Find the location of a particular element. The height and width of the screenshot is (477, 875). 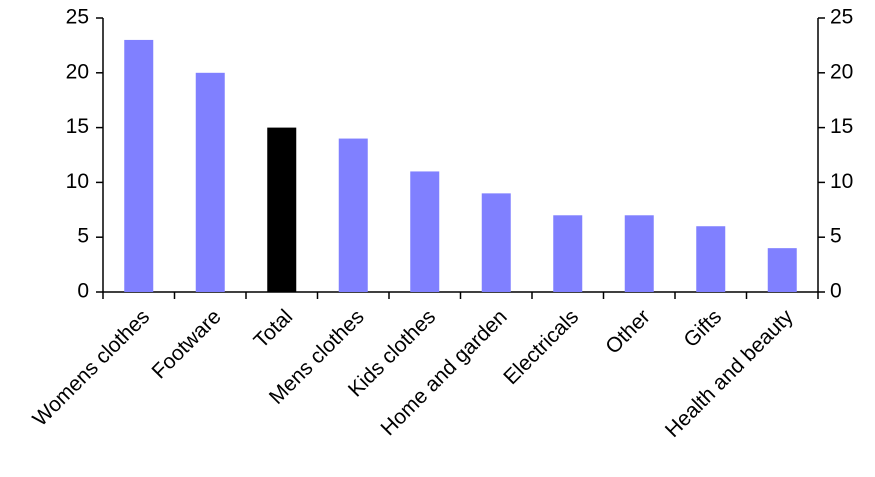

y2-tick-label: 25 is located at coordinates (841, 17).